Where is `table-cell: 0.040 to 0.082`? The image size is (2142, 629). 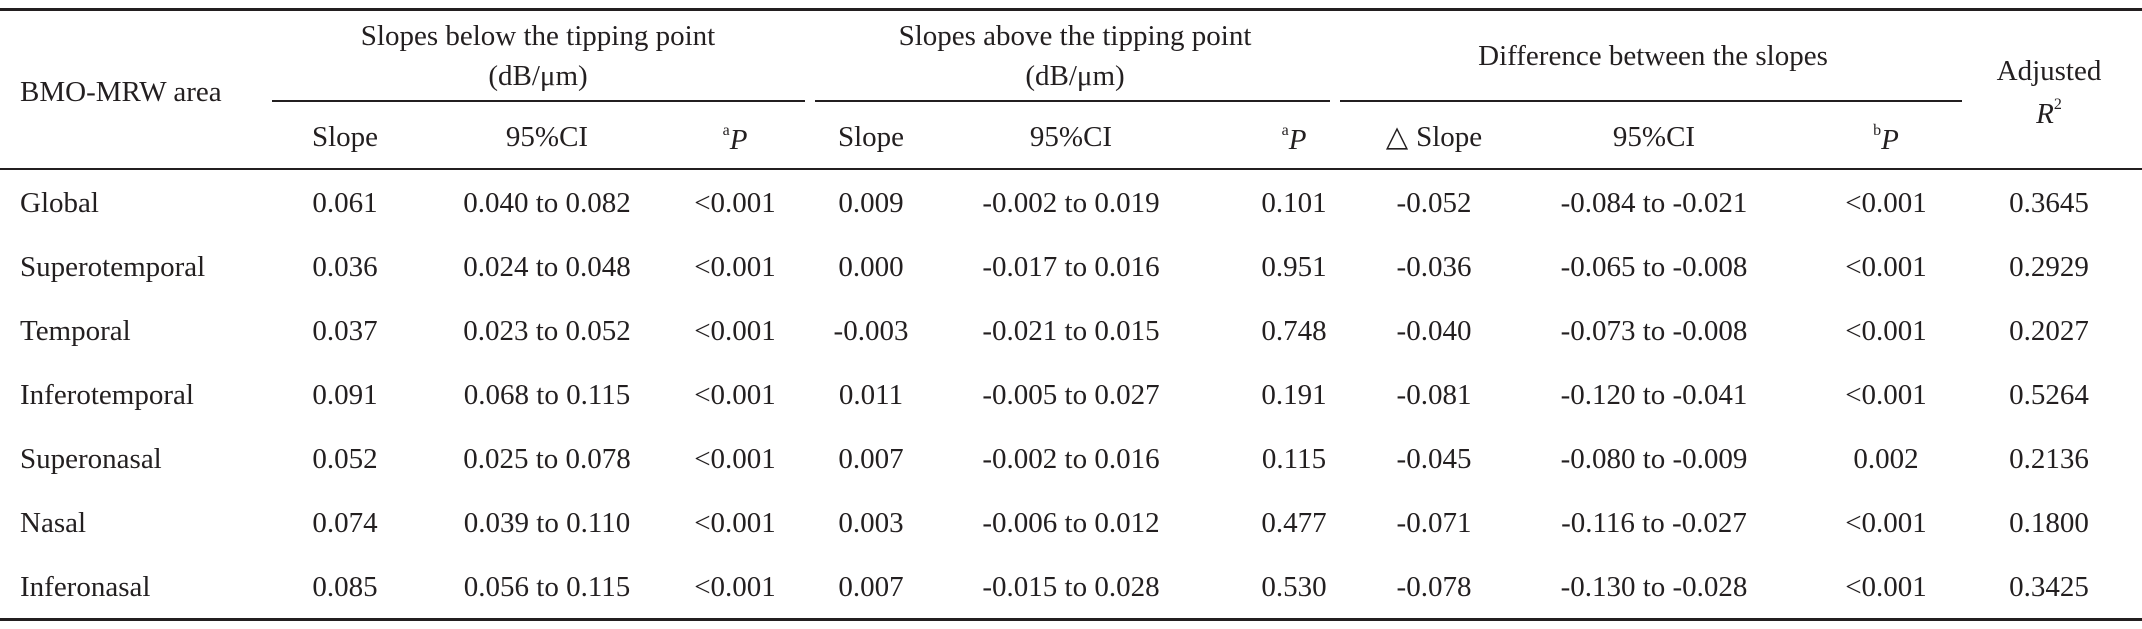
table-cell: 0.040 to 0.082 is located at coordinates (547, 203).